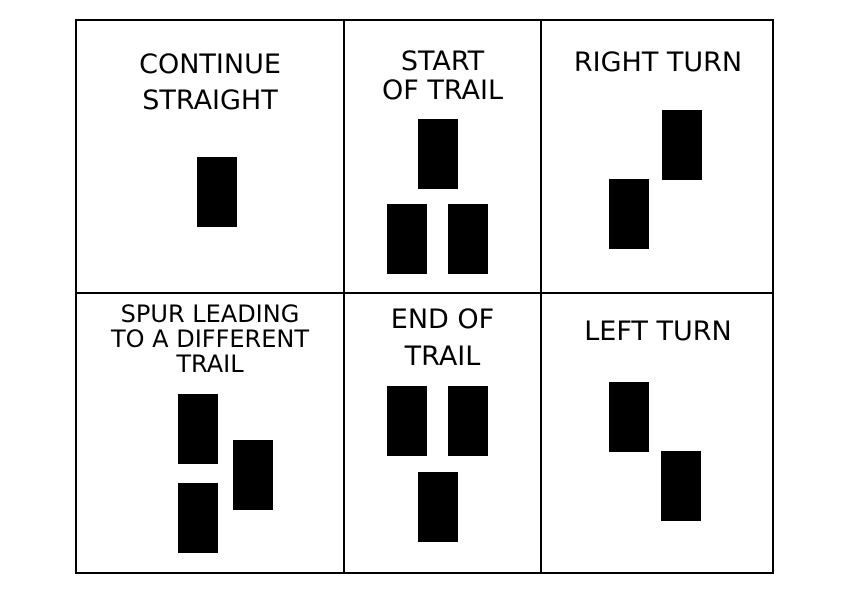  What do you see at coordinates (210, 156) in the screenshot?
I see `cell-continue-straight: CONTINUE STRAIGHT` at bounding box center [210, 156].